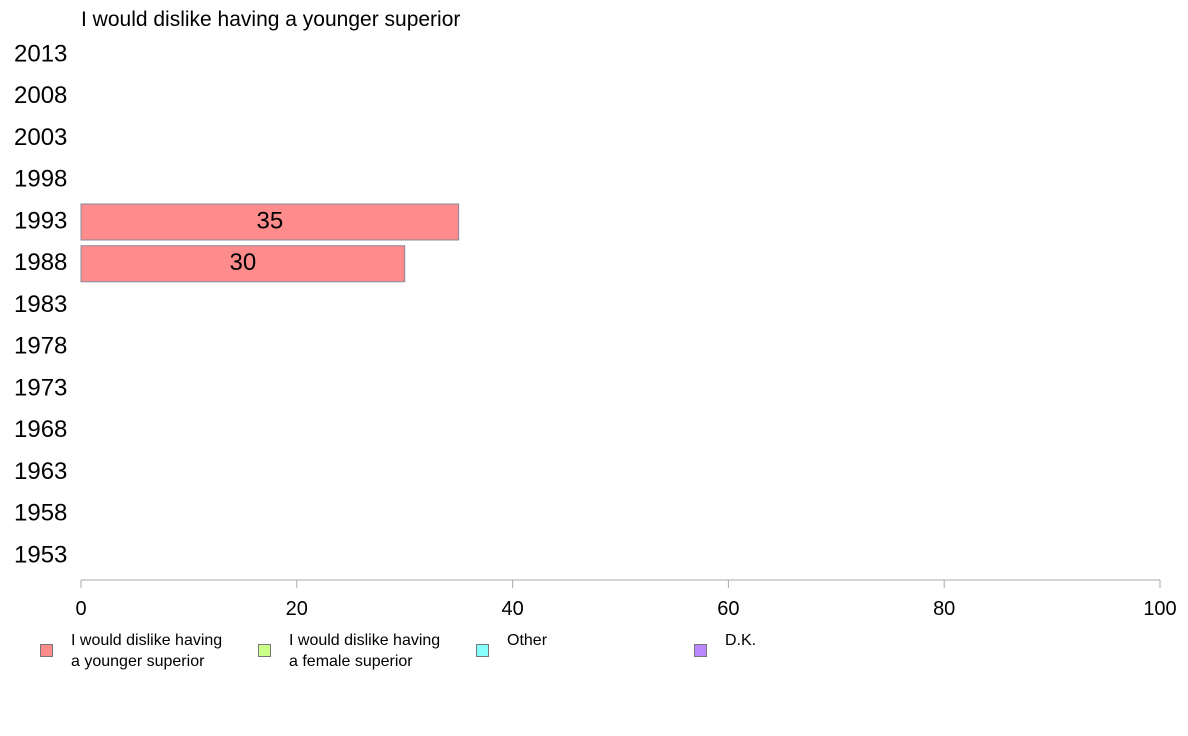 The image size is (1188, 736). I want to click on y-tick-label: 1958, so click(40, 513).